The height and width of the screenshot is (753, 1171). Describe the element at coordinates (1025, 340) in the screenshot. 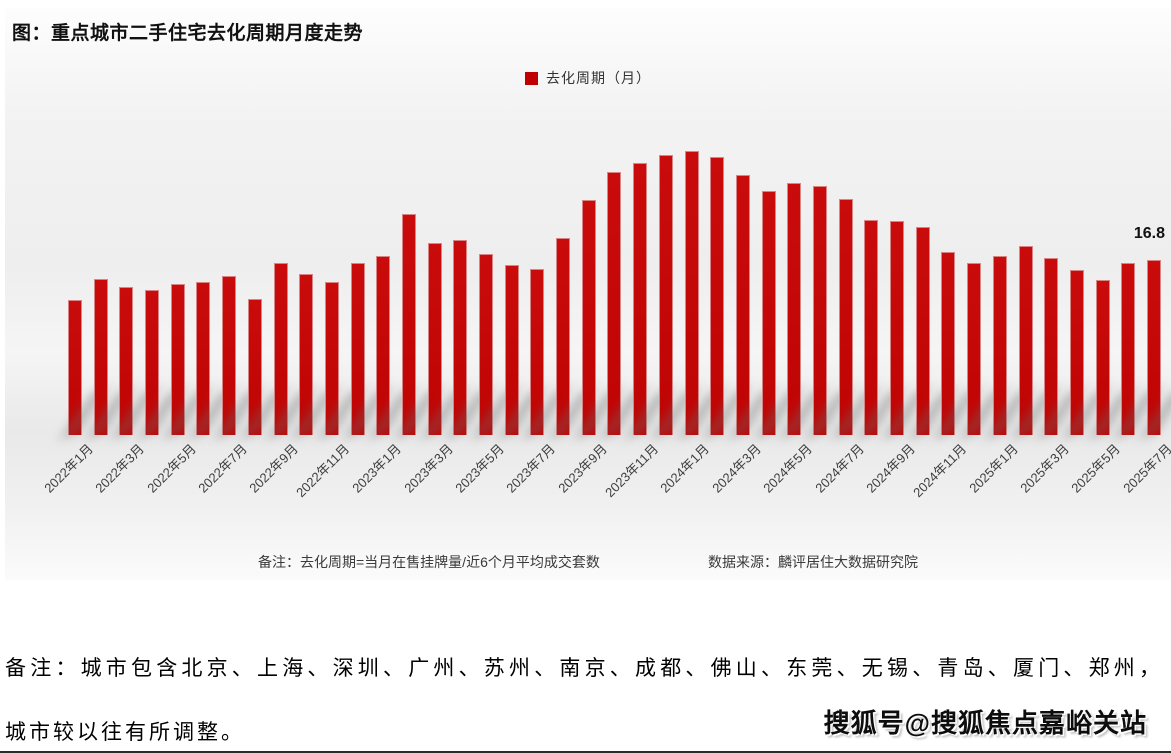

I see `bar-2025年2月` at that location.